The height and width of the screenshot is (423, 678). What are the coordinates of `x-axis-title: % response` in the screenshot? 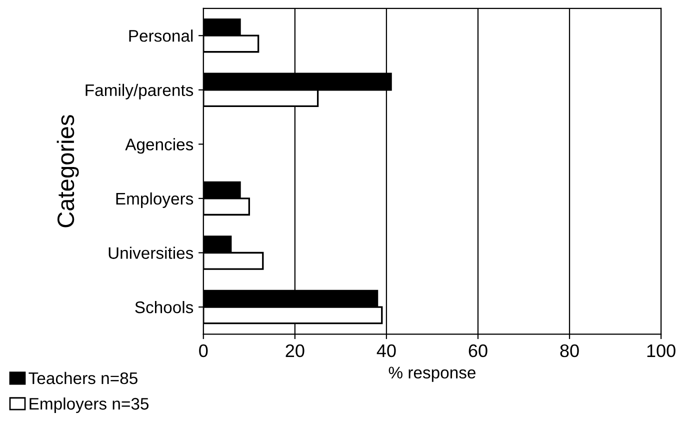 It's located at (432, 374).